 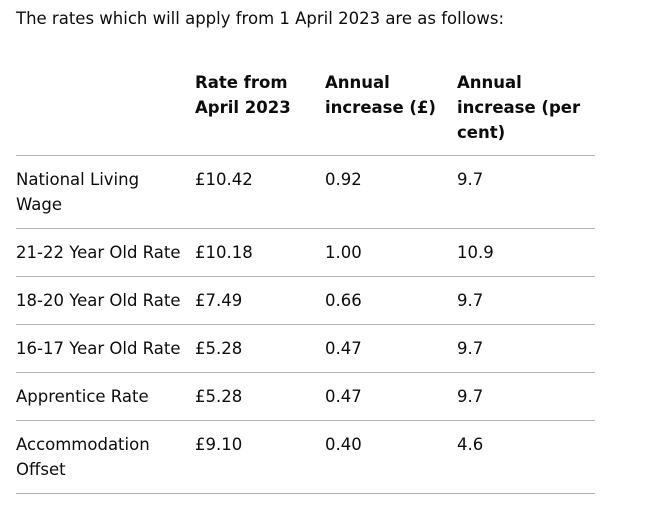 What do you see at coordinates (260, 192) in the screenshot?
I see `table-cell: £10.42` at bounding box center [260, 192].